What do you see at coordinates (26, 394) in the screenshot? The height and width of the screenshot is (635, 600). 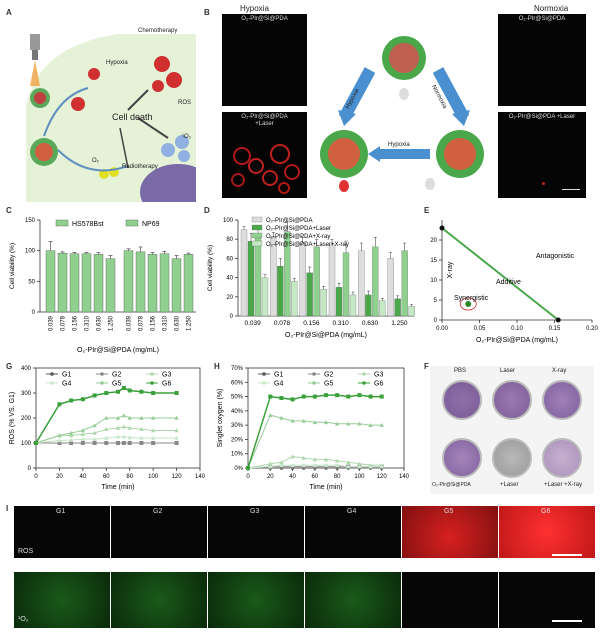 I see `y-tick-label: 300` at bounding box center [26, 394].